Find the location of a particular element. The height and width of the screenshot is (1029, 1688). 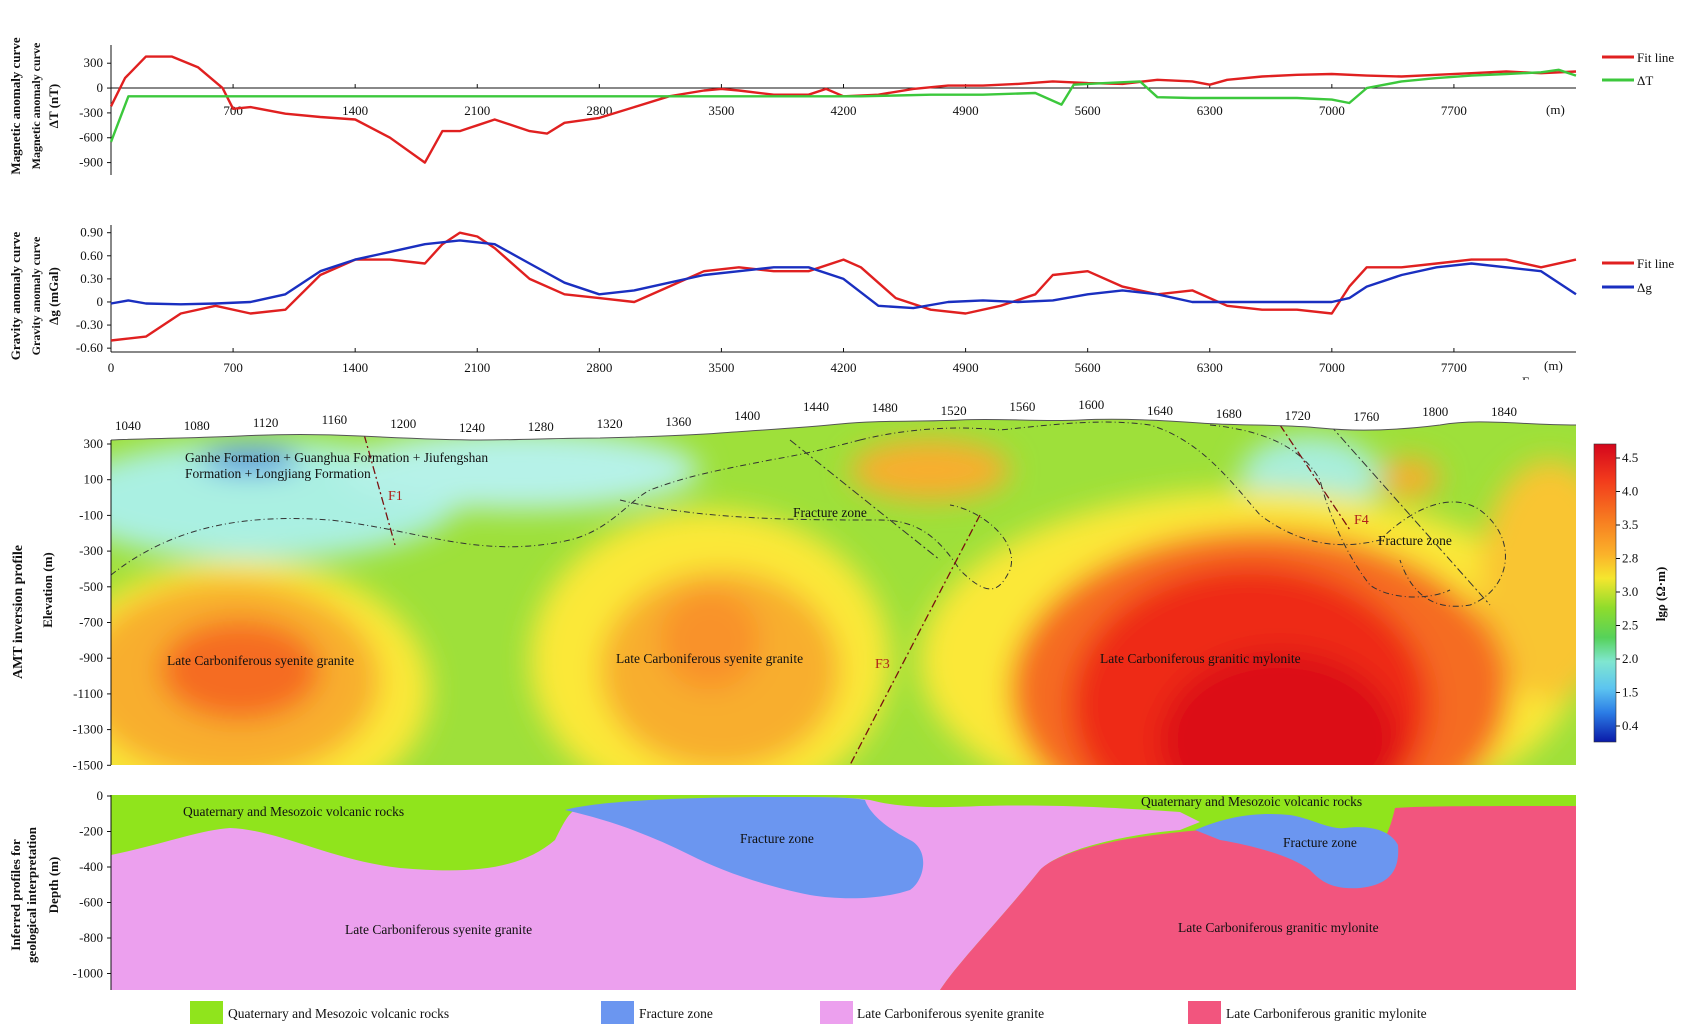

y-tick-label: -600 is located at coordinates (91, 137).